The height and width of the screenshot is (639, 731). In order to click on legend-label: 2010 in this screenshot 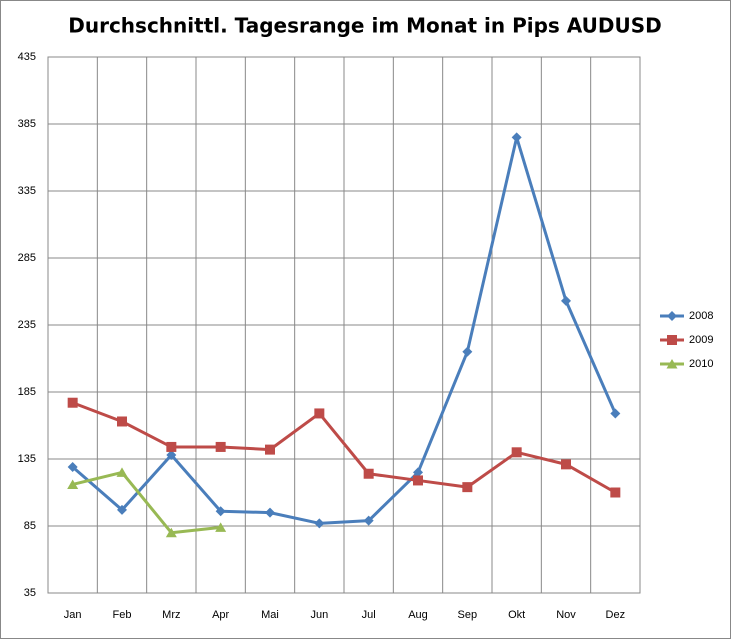, I will do `click(701, 364)`.